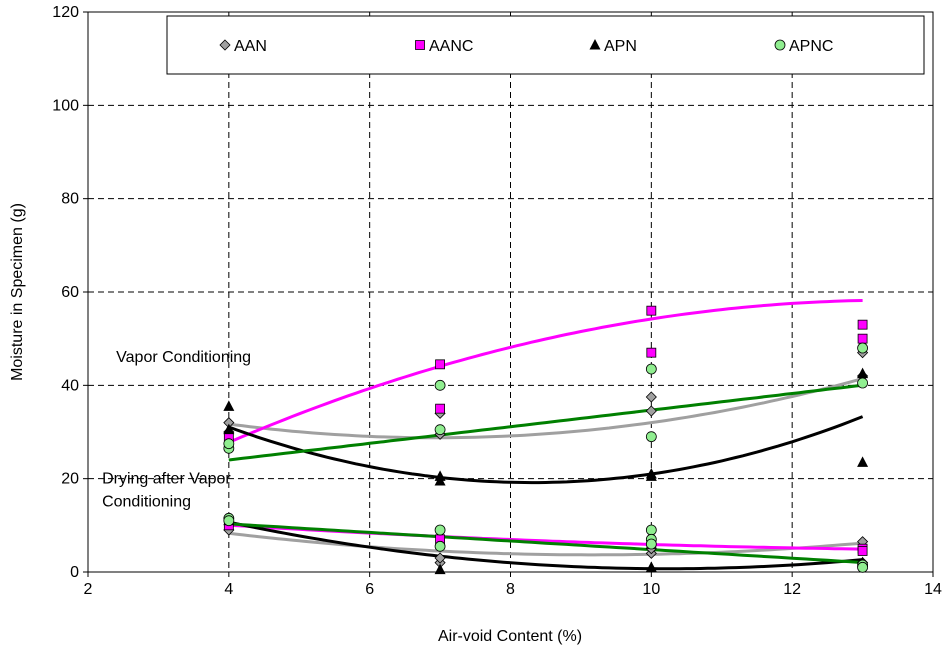 The width and height of the screenshot is (947, 654). What do you see at coordinates (451, 46) in the screenshot?
I see `legend-label-aanc: AANC` at bounding box center [451, 46].